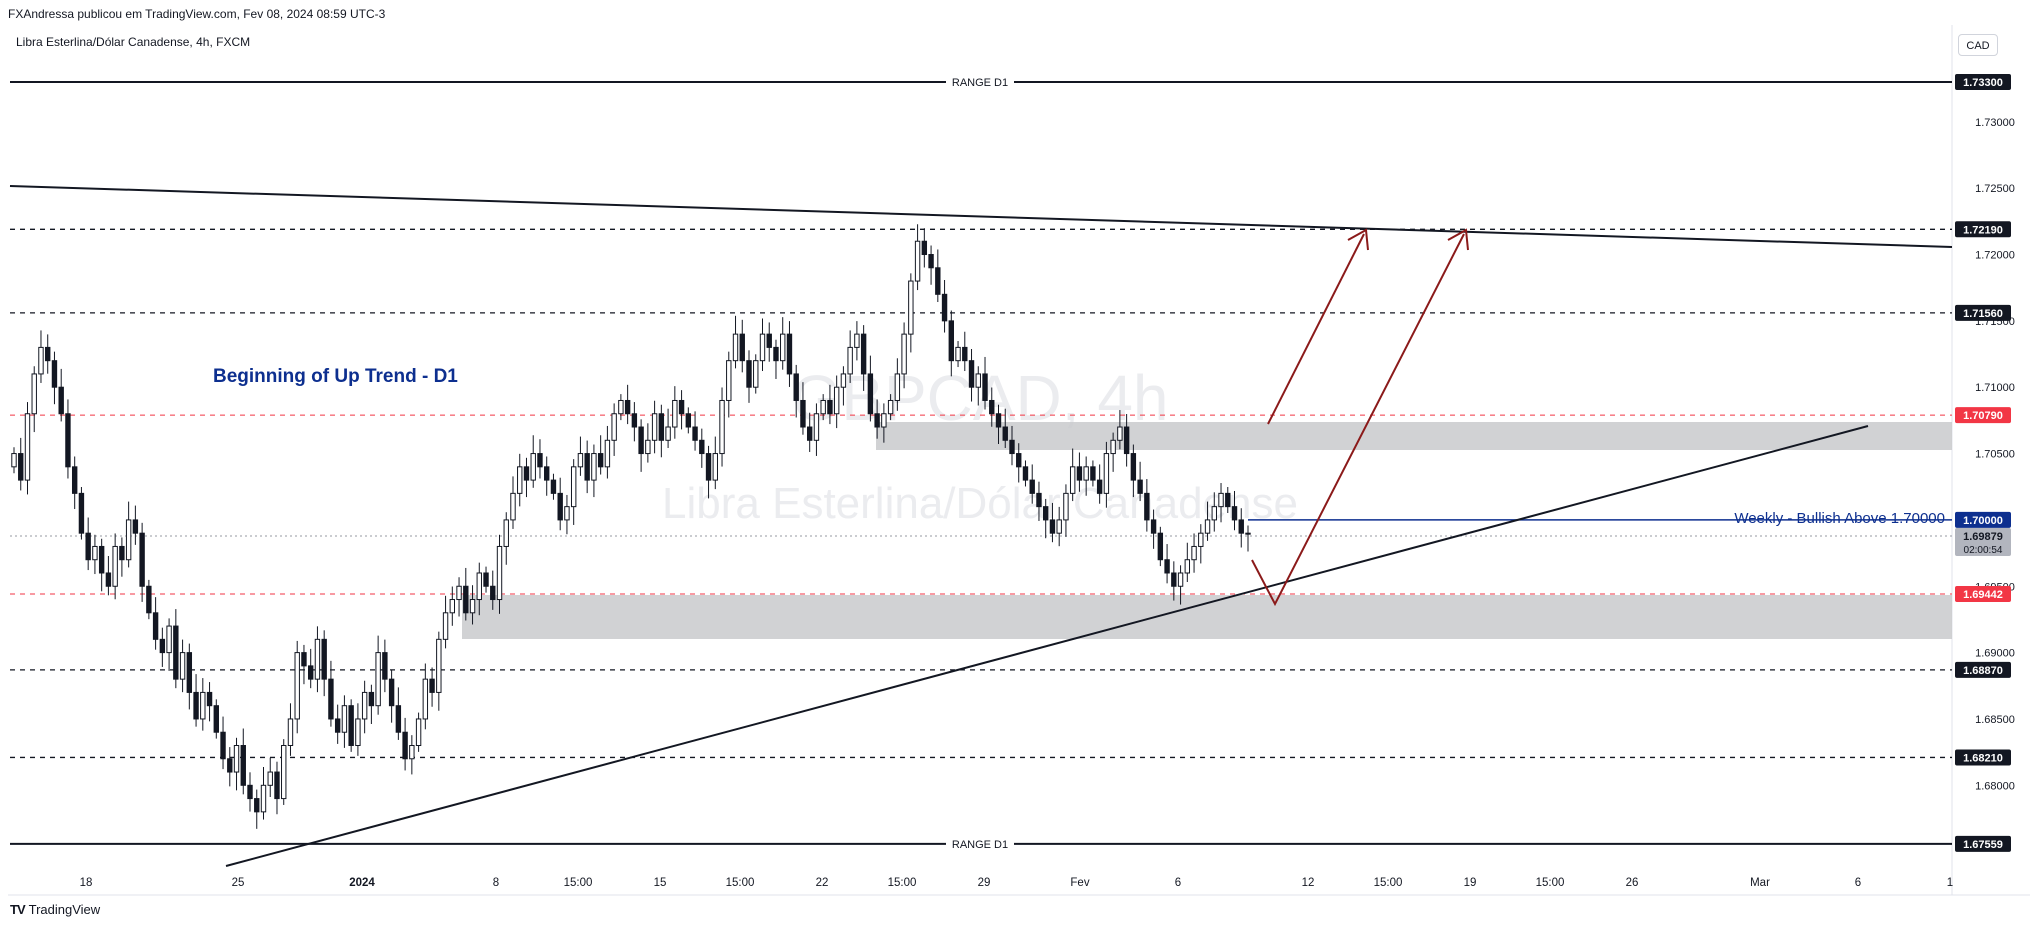 The width and height of the screenshot is (2030, 931). I want to click on x-tick-label: 12, so click(1308, 883).